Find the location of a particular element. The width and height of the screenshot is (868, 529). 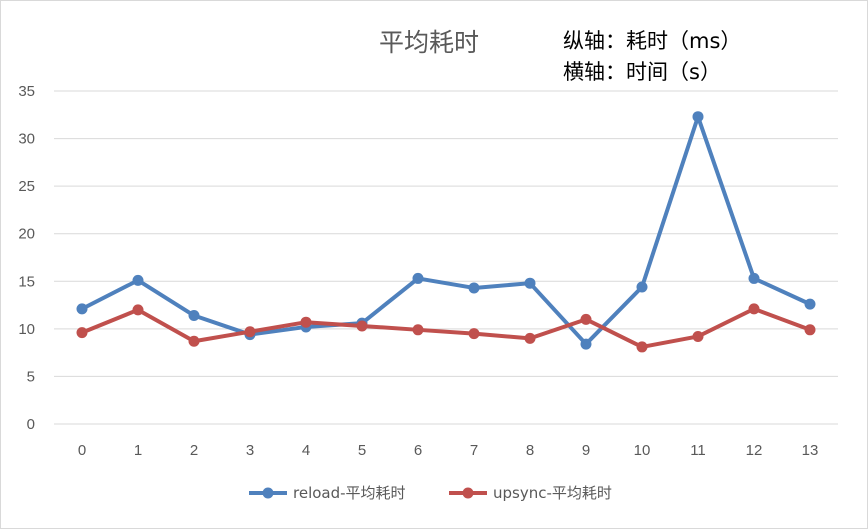

y-tick-label: 35 is located at coordinates (26, 91).